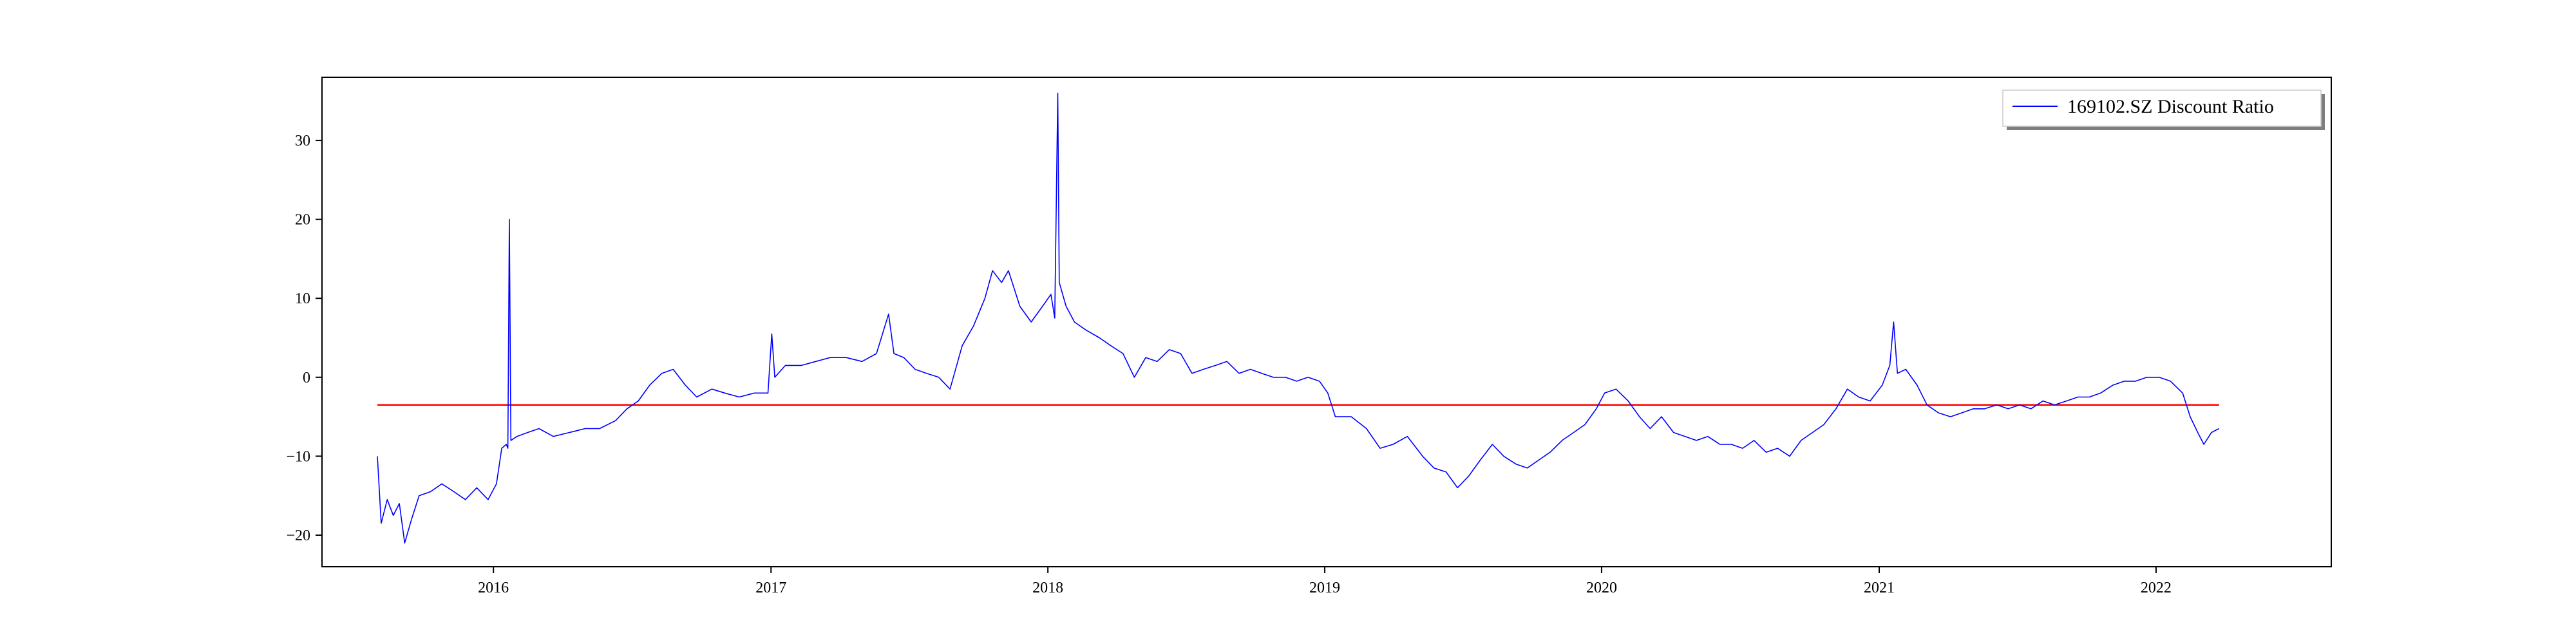 The image size is (2576, 644). What do you see at coordinates (302, 221) in the screenshot?
I see `y-tick-label: 20` at bounding box center [302, 221].